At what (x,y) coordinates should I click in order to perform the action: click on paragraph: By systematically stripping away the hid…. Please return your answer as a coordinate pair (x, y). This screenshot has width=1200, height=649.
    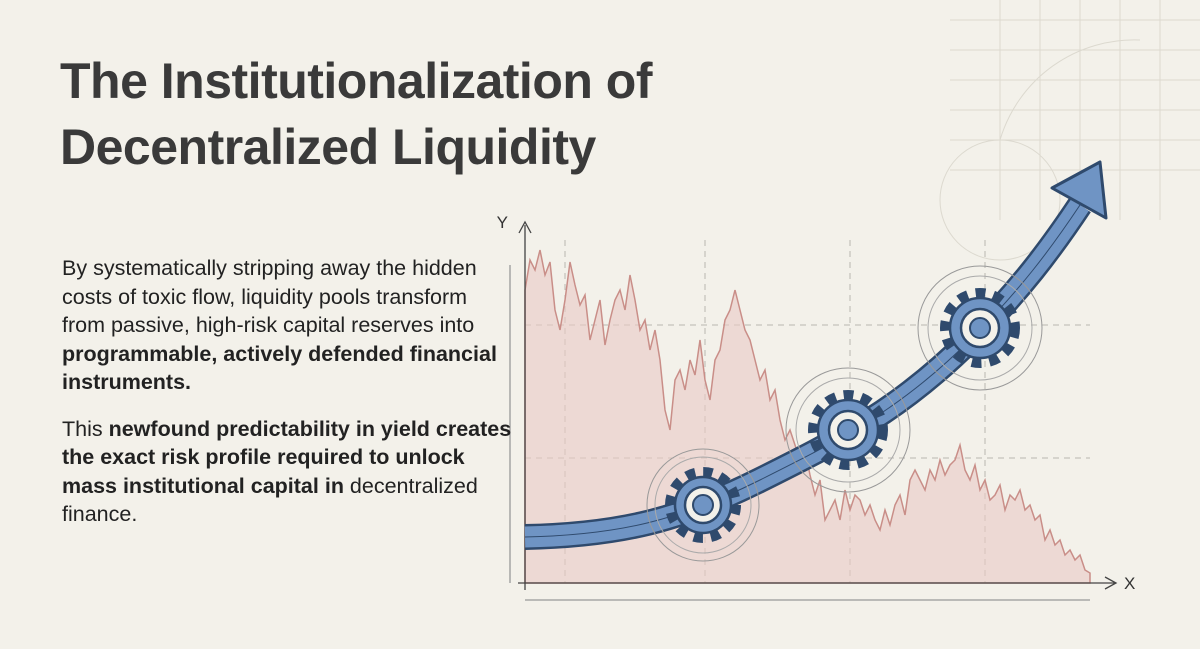
    Looking at the image, I should click on (288, 325).